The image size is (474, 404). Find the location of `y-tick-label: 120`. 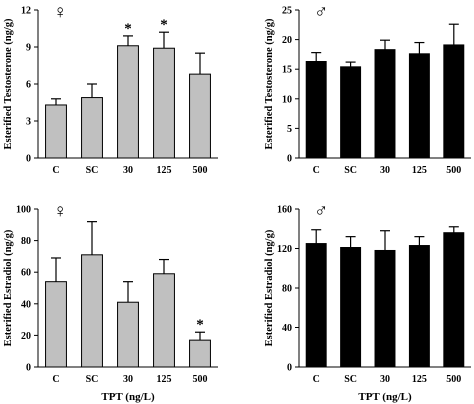

y-tick-label: 120 is located at coordinates (284, 249).